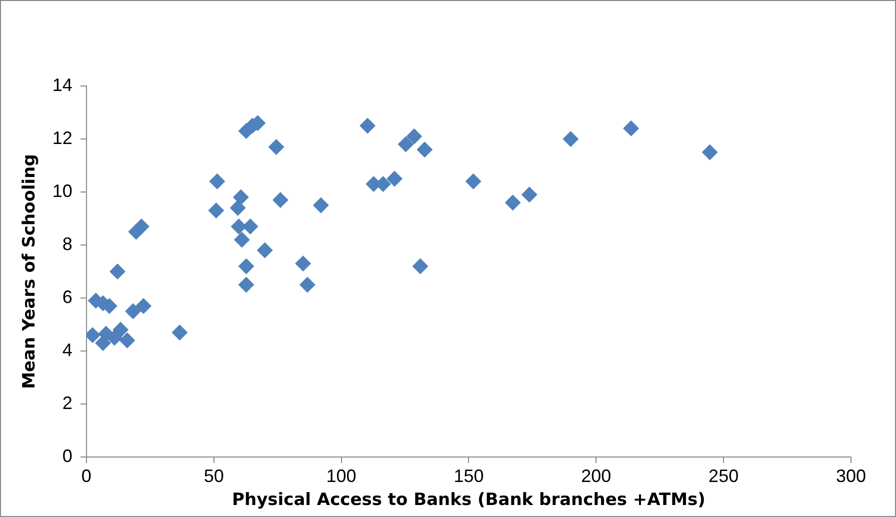  Describe the element at coordinates (469, 476) in the screenshot. I see `x-tick-label: 150` at that location.